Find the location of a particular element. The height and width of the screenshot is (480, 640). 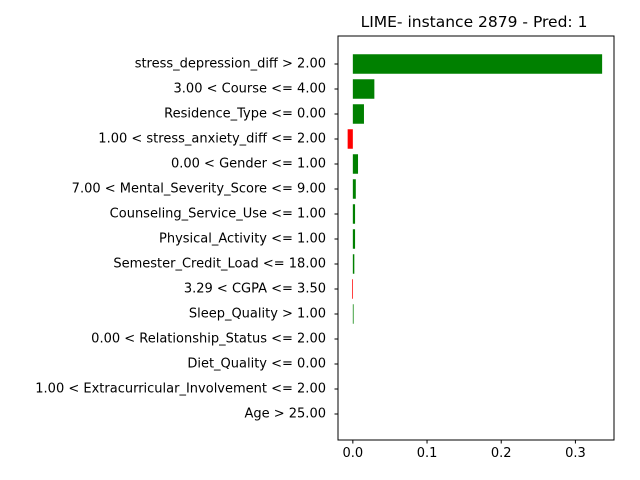

x-tick-label: 0.2 is located at coordinates (501, 453).